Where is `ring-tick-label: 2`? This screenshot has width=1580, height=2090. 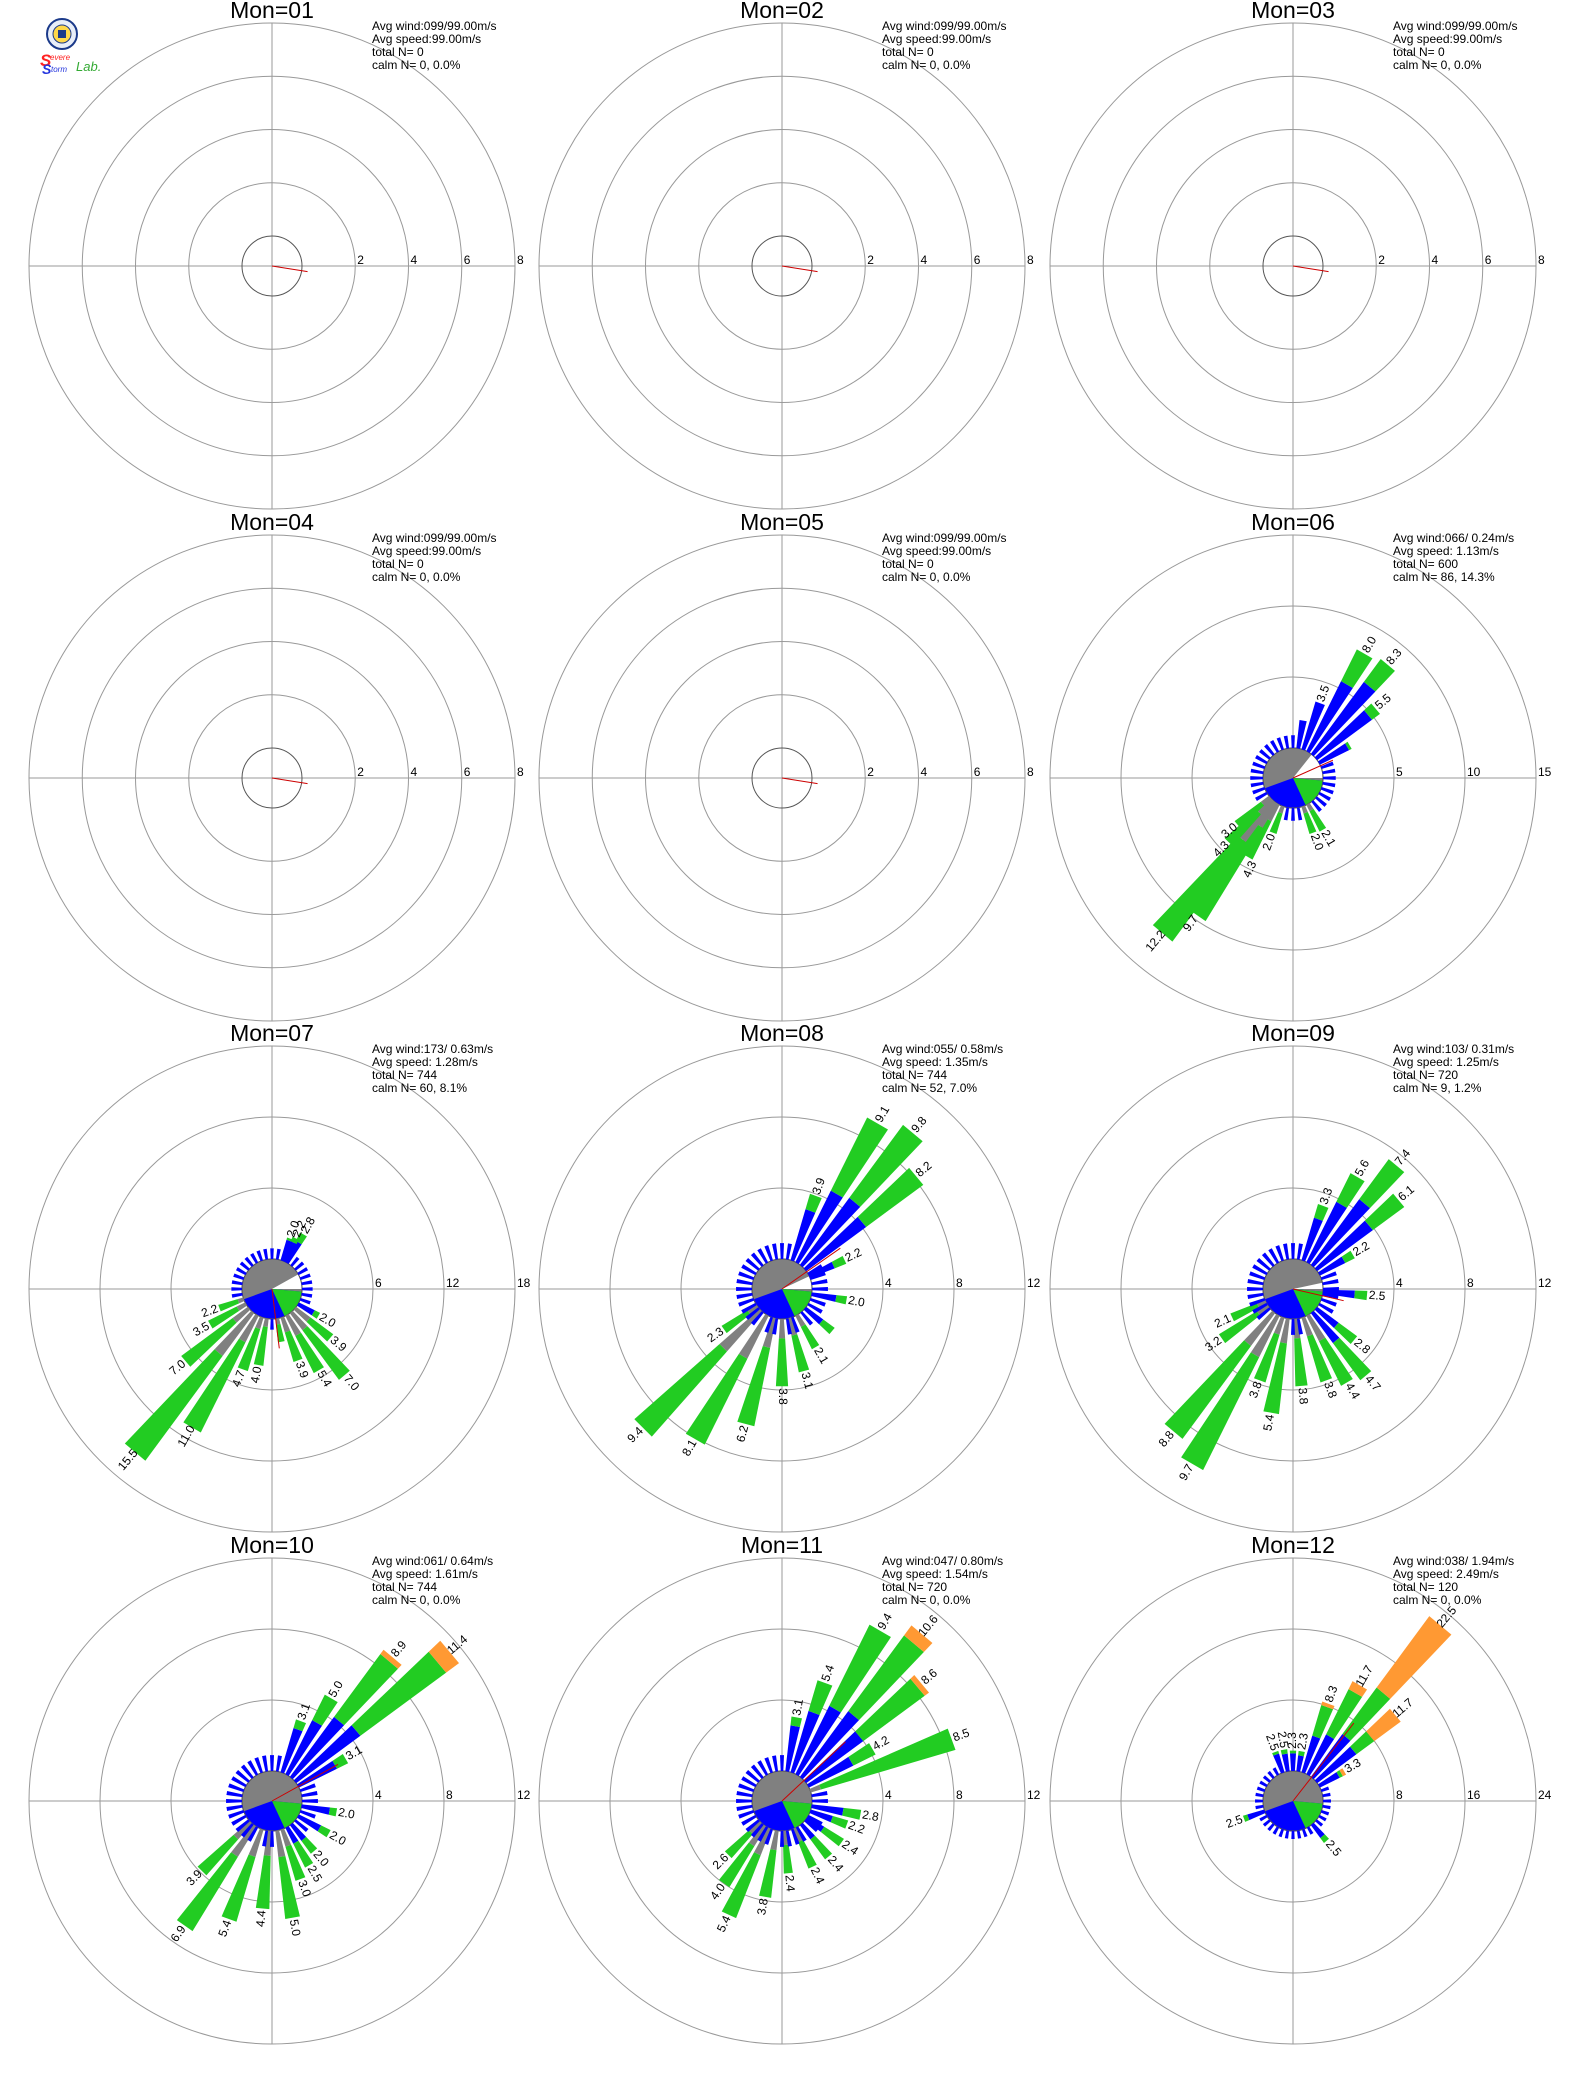
ring-tick-label: 2 is located at coordinates (870, 772).